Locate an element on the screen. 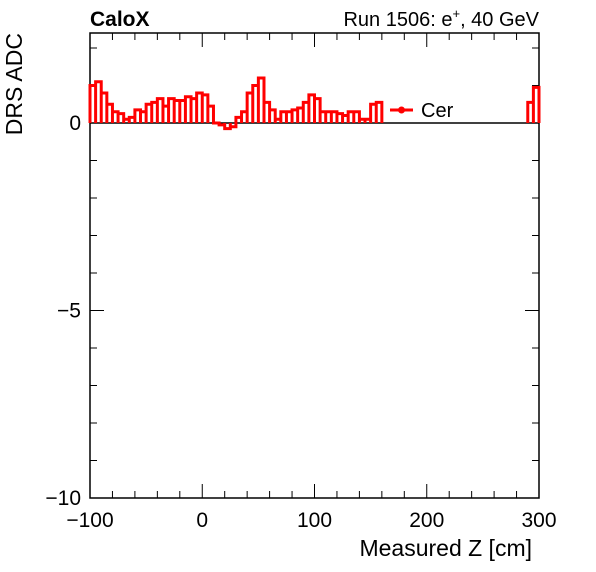  x-axis-title: Measured Z [cm] is located at coordinates (445, 548).